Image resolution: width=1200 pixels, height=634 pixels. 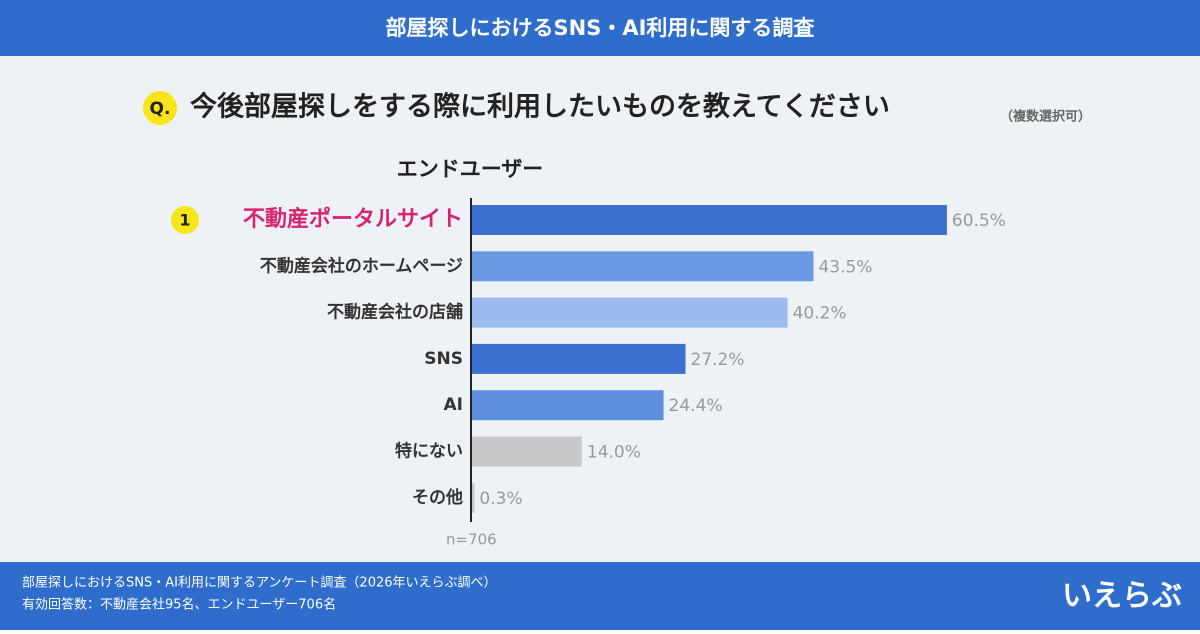 What do you see at coordinates (470, 169) in the screenshot?
I see `subtitle: エンドユーザー` at bounding box center [470, 169].